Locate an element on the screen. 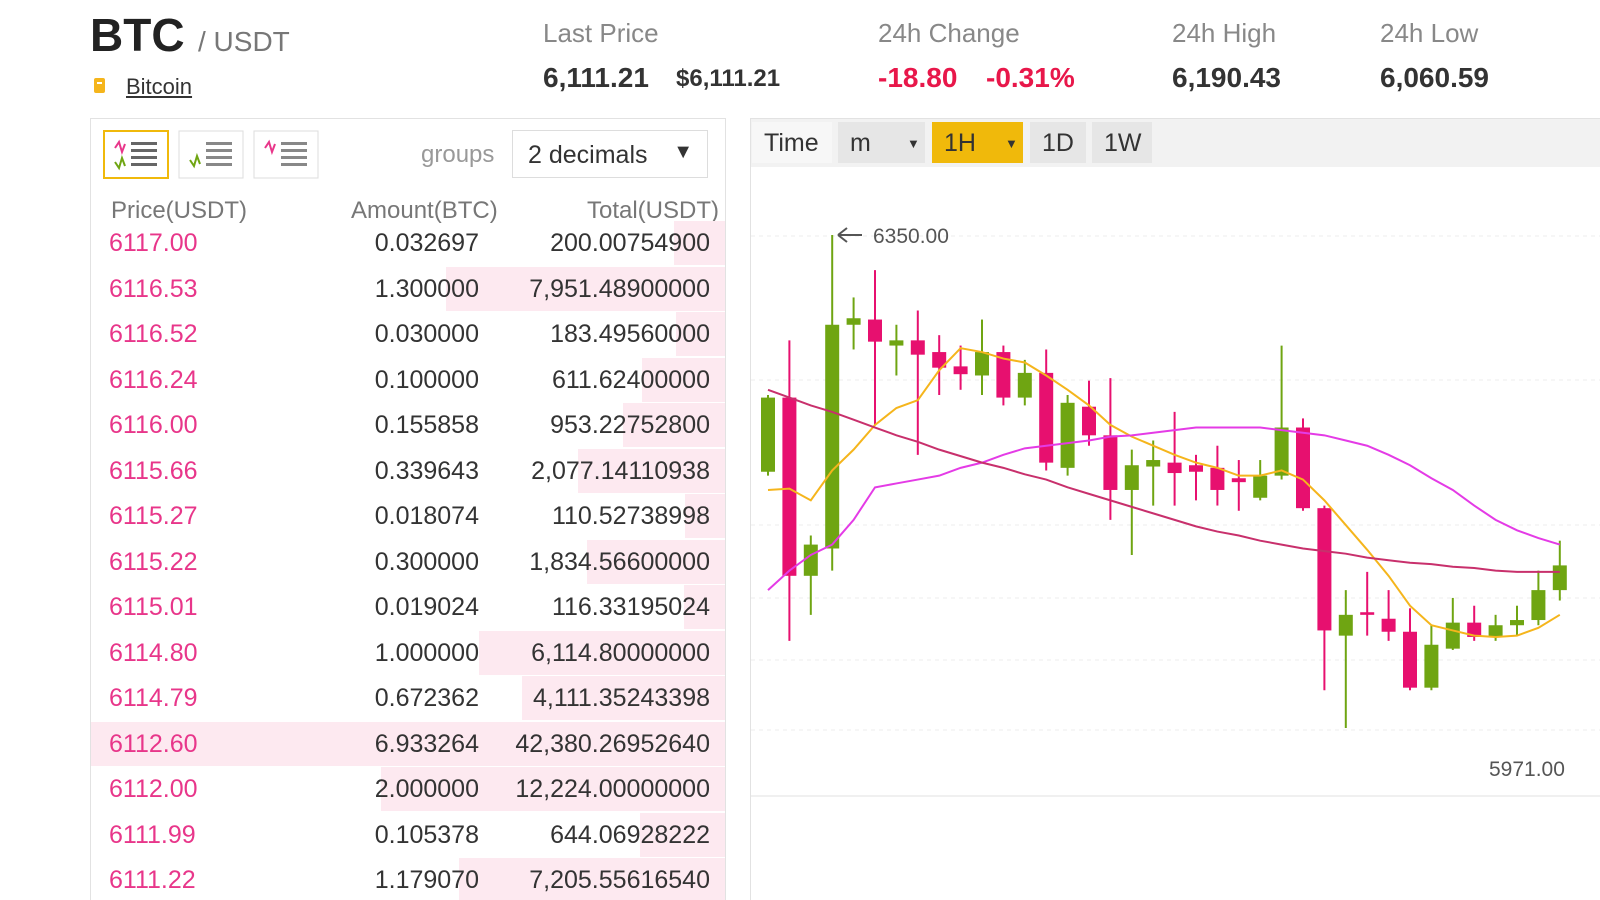  total: 200.00754900 is located at coordinates (630, 243).